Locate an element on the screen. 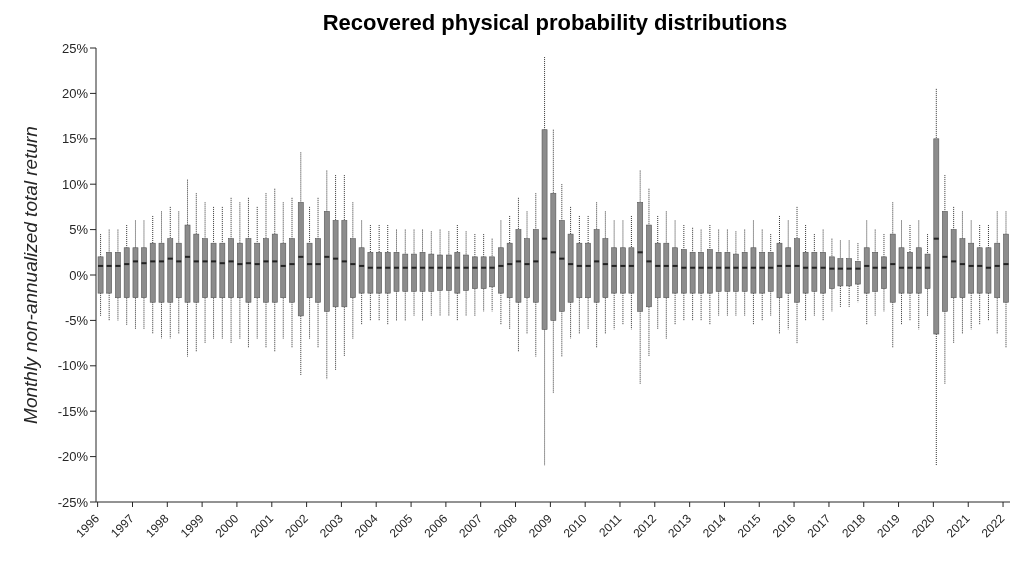  y-tick-label: -10% is located at coordinates (73, 366).